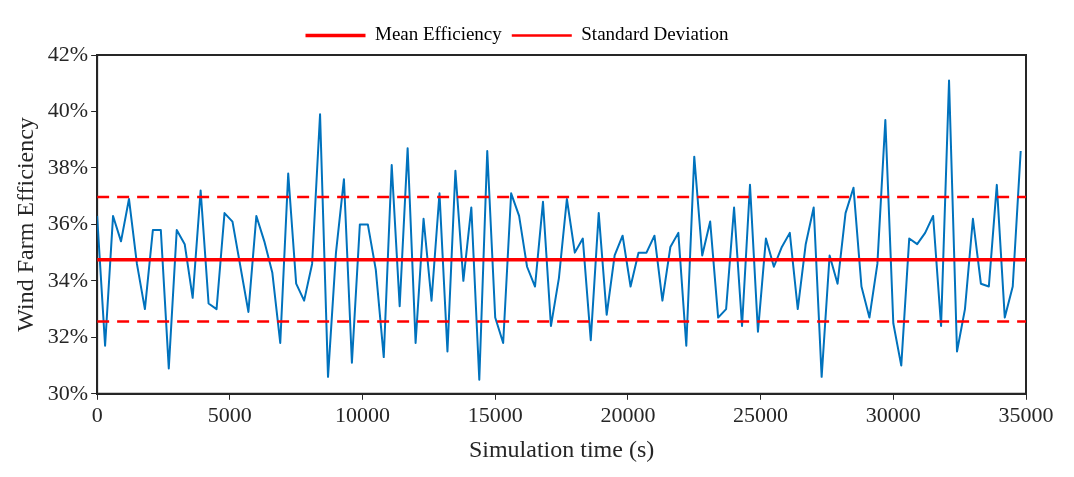 Image resolution: width=1074 pixels, height=477 pixels. Describe the element at coordinates (68, 392) in the screenshot. I see `y-tick-label: 30%` at that location.